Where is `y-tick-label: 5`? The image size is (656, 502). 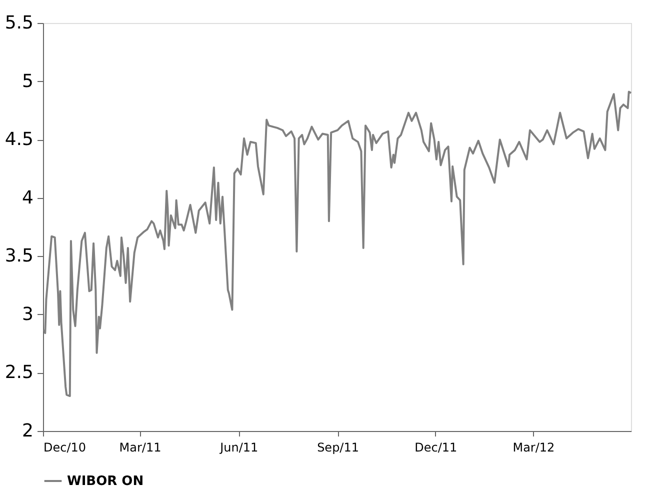
y-tick-label: 5 is located at coordinates (28, 81).